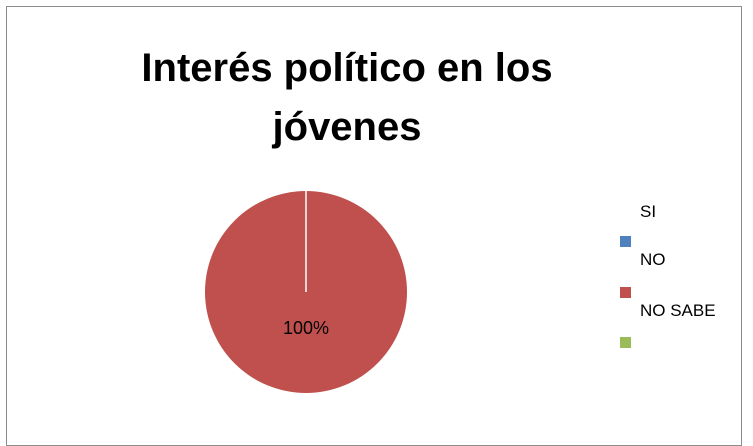 This screenshot has width=753, height=446. Describe the element at coordinates (625, 241) in the screenshot. I see `legend-swatch-si` at that location.